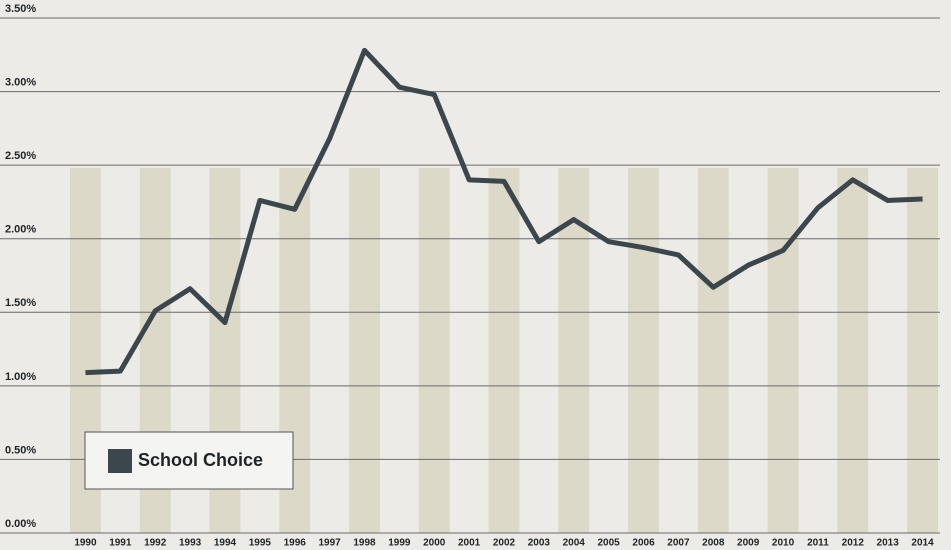  I want to click on y-tick-label: 1.50%, so click(20, 303).